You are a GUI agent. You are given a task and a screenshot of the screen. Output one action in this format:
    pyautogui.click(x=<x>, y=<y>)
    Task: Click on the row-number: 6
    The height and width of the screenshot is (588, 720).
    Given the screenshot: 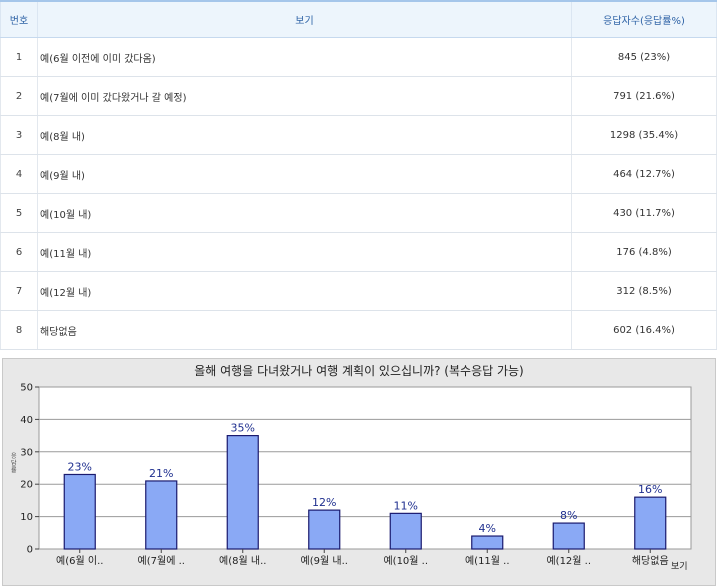 What is the action you would take?
    pyautogui.click(x=19, y=252)
    